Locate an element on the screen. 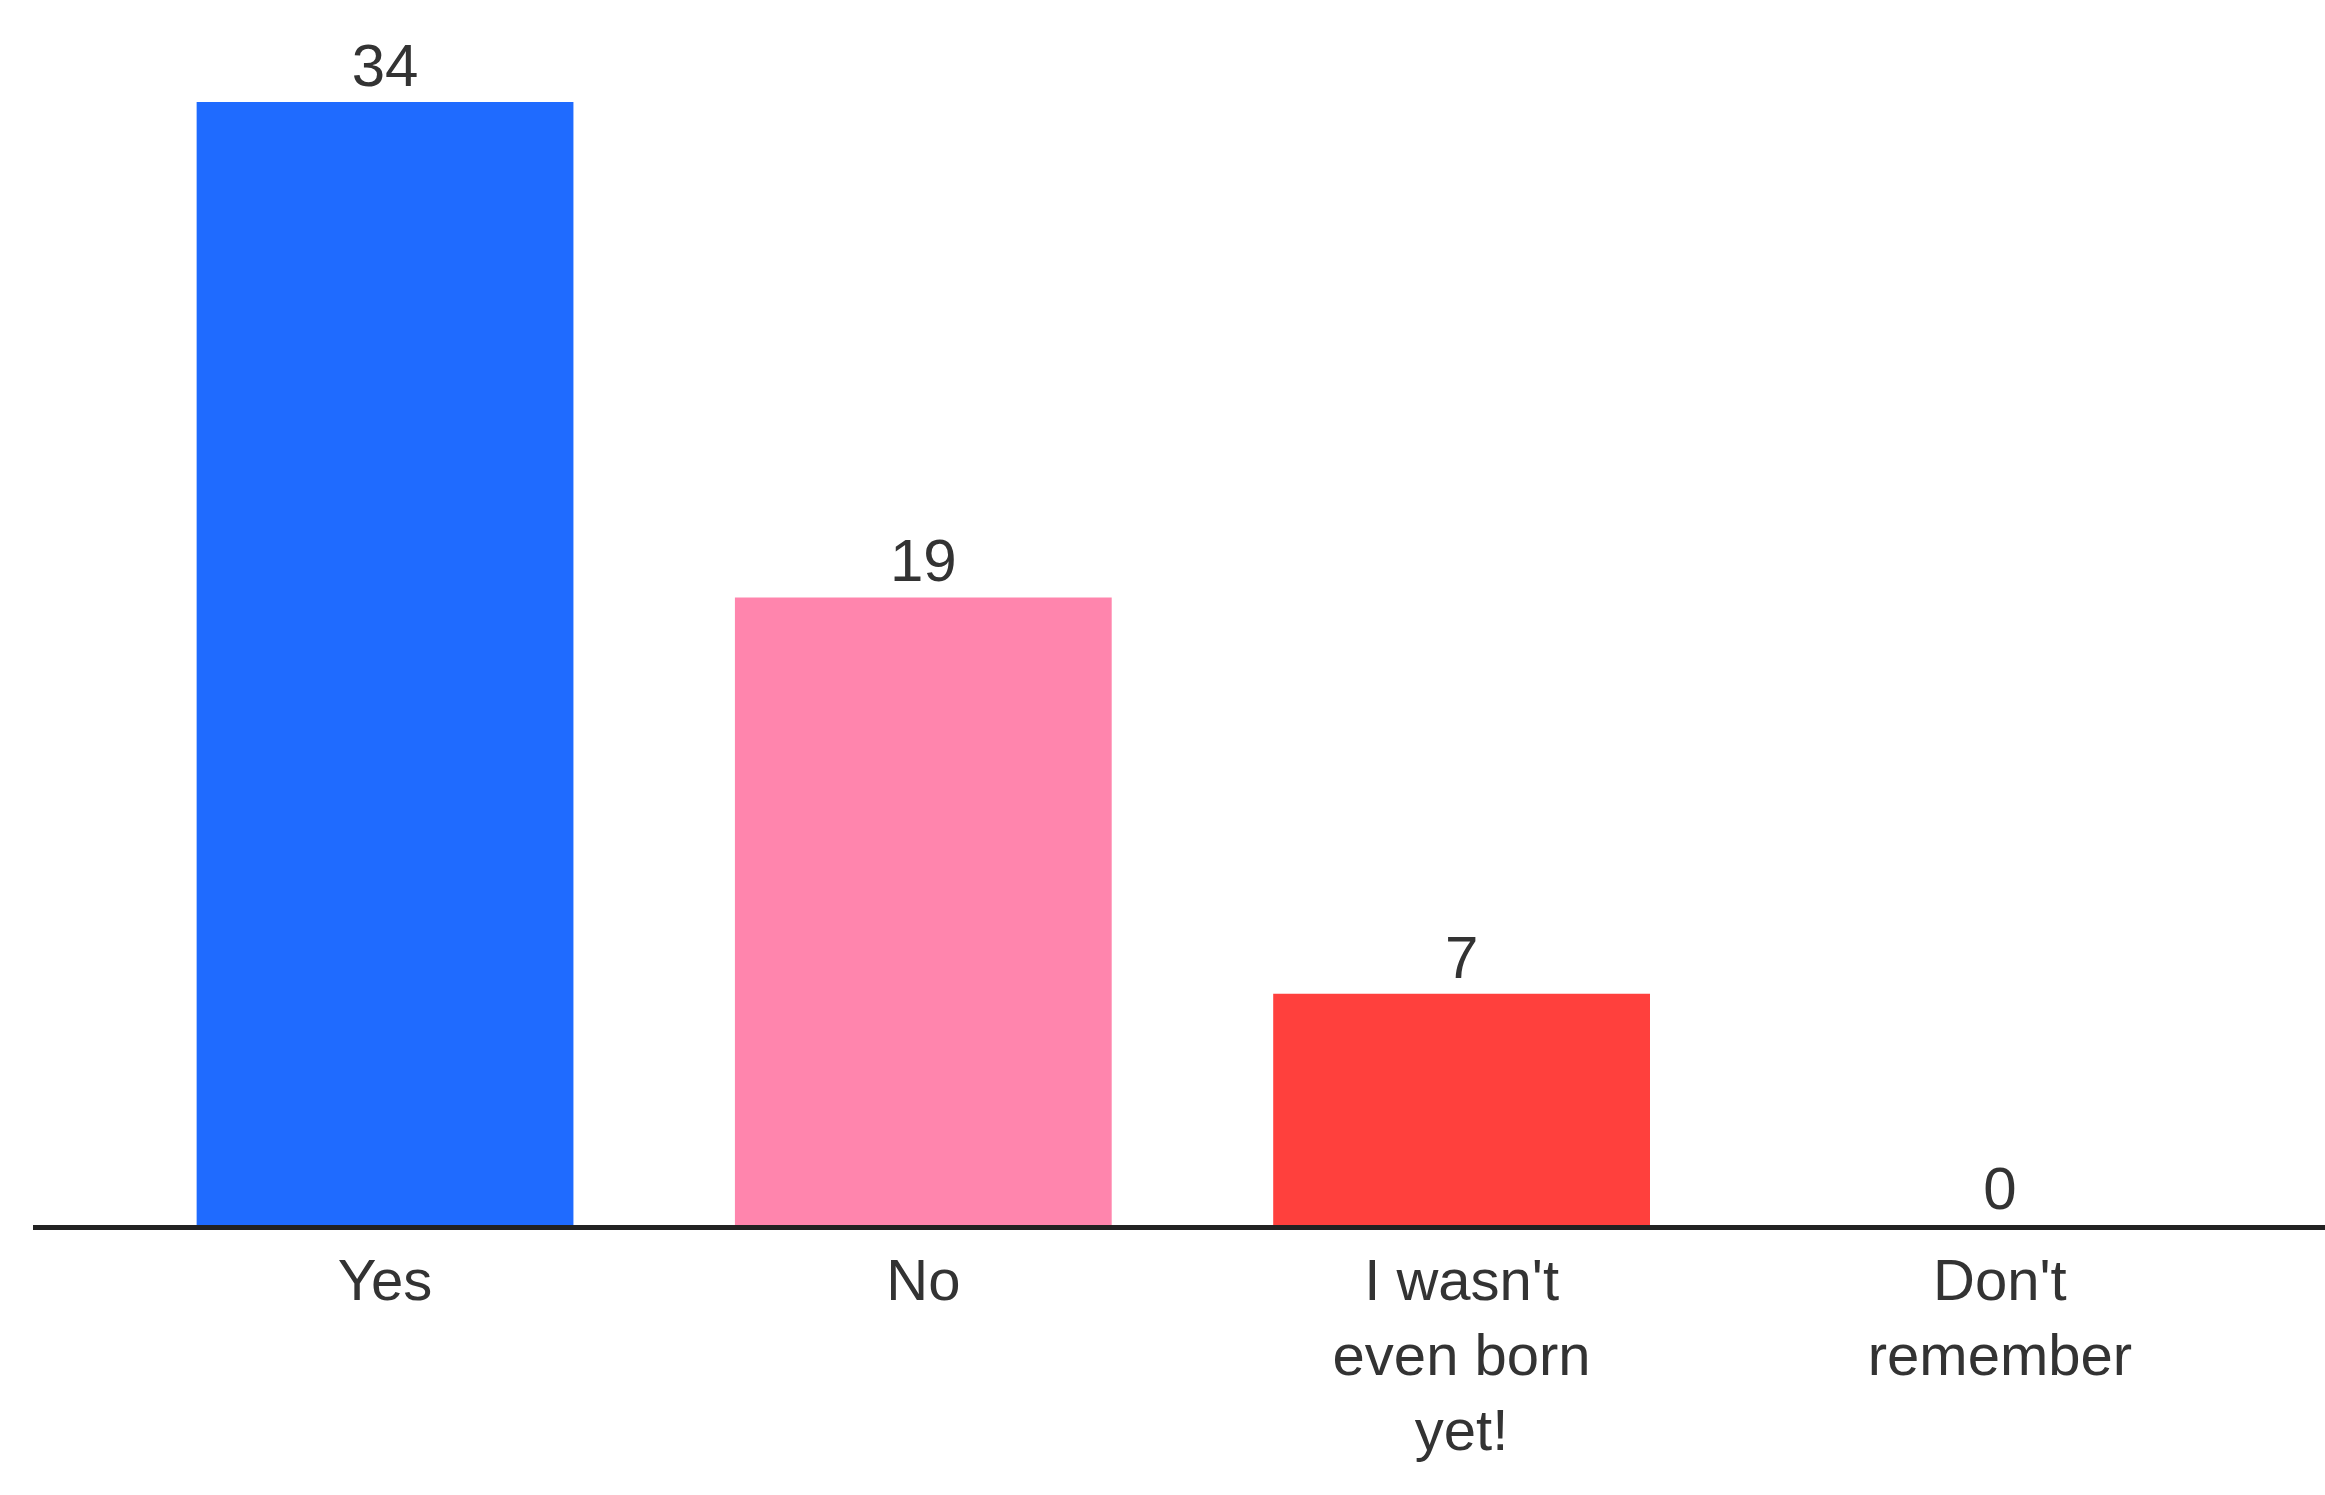 This screenshot has width=2325, height=1495. x-tick-label: Don't remember is located at coordinates (2000, 1316).